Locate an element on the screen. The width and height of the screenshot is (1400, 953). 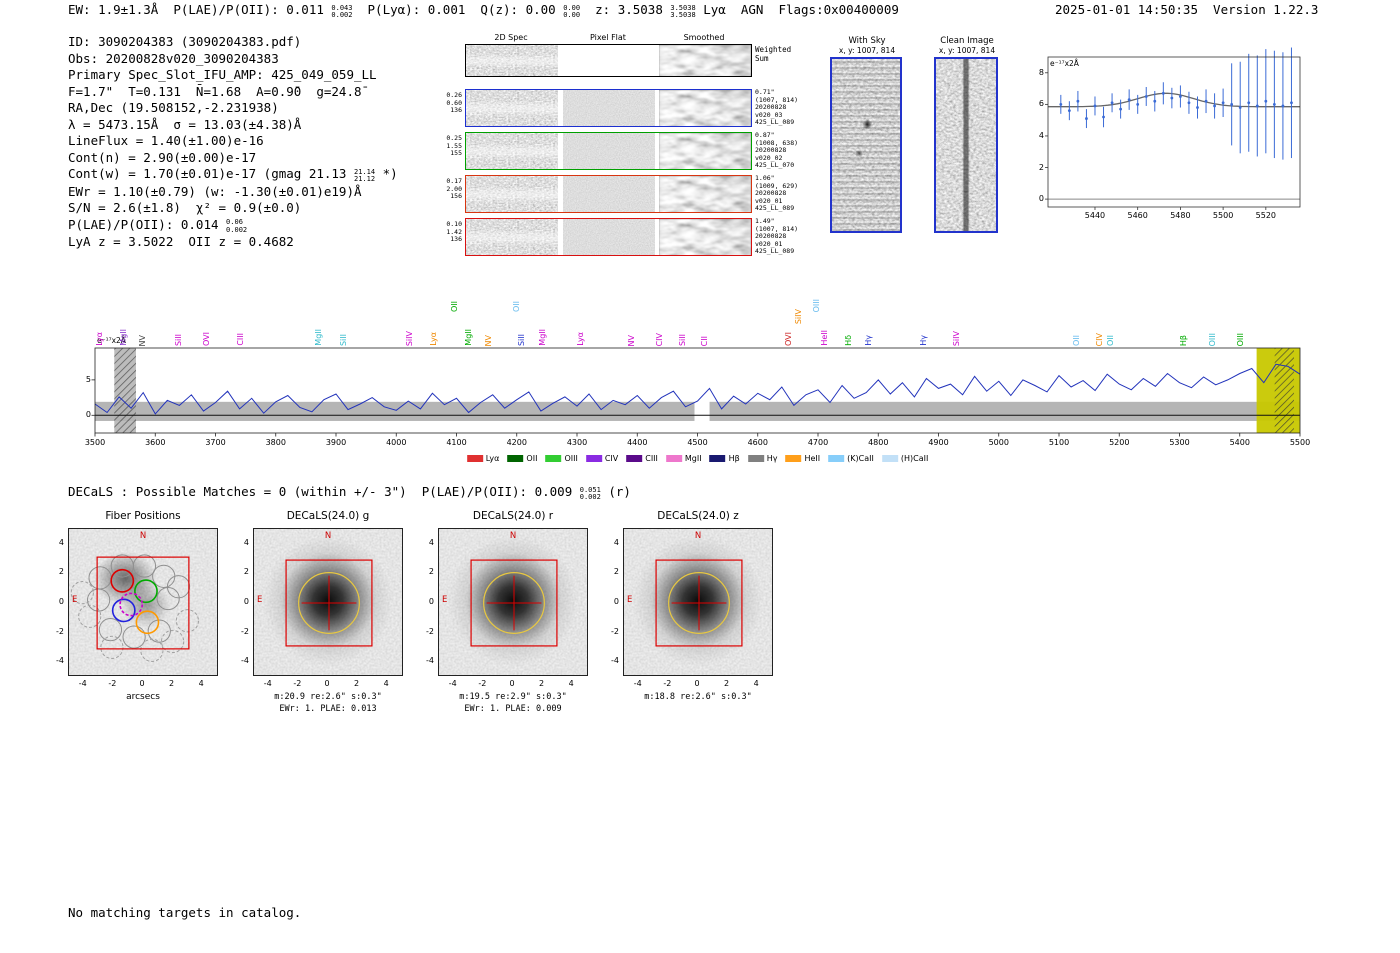
legend-label: (K)CaII is located at coordinates (860, 458).